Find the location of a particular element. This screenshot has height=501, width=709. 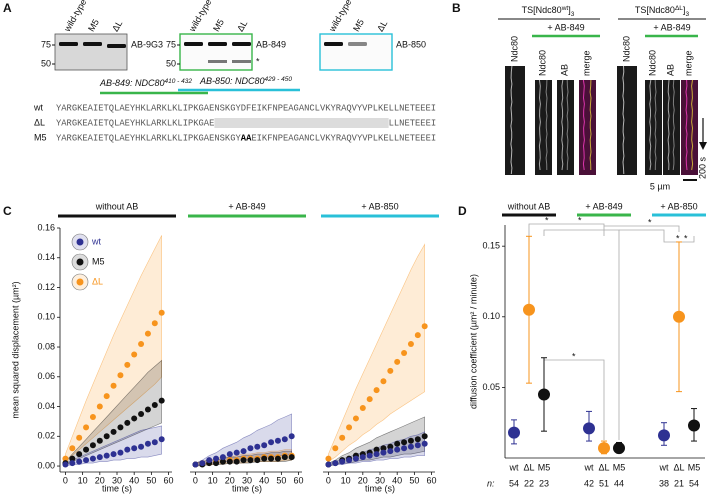

time-arrowhead is located at coordinates (703, 146).